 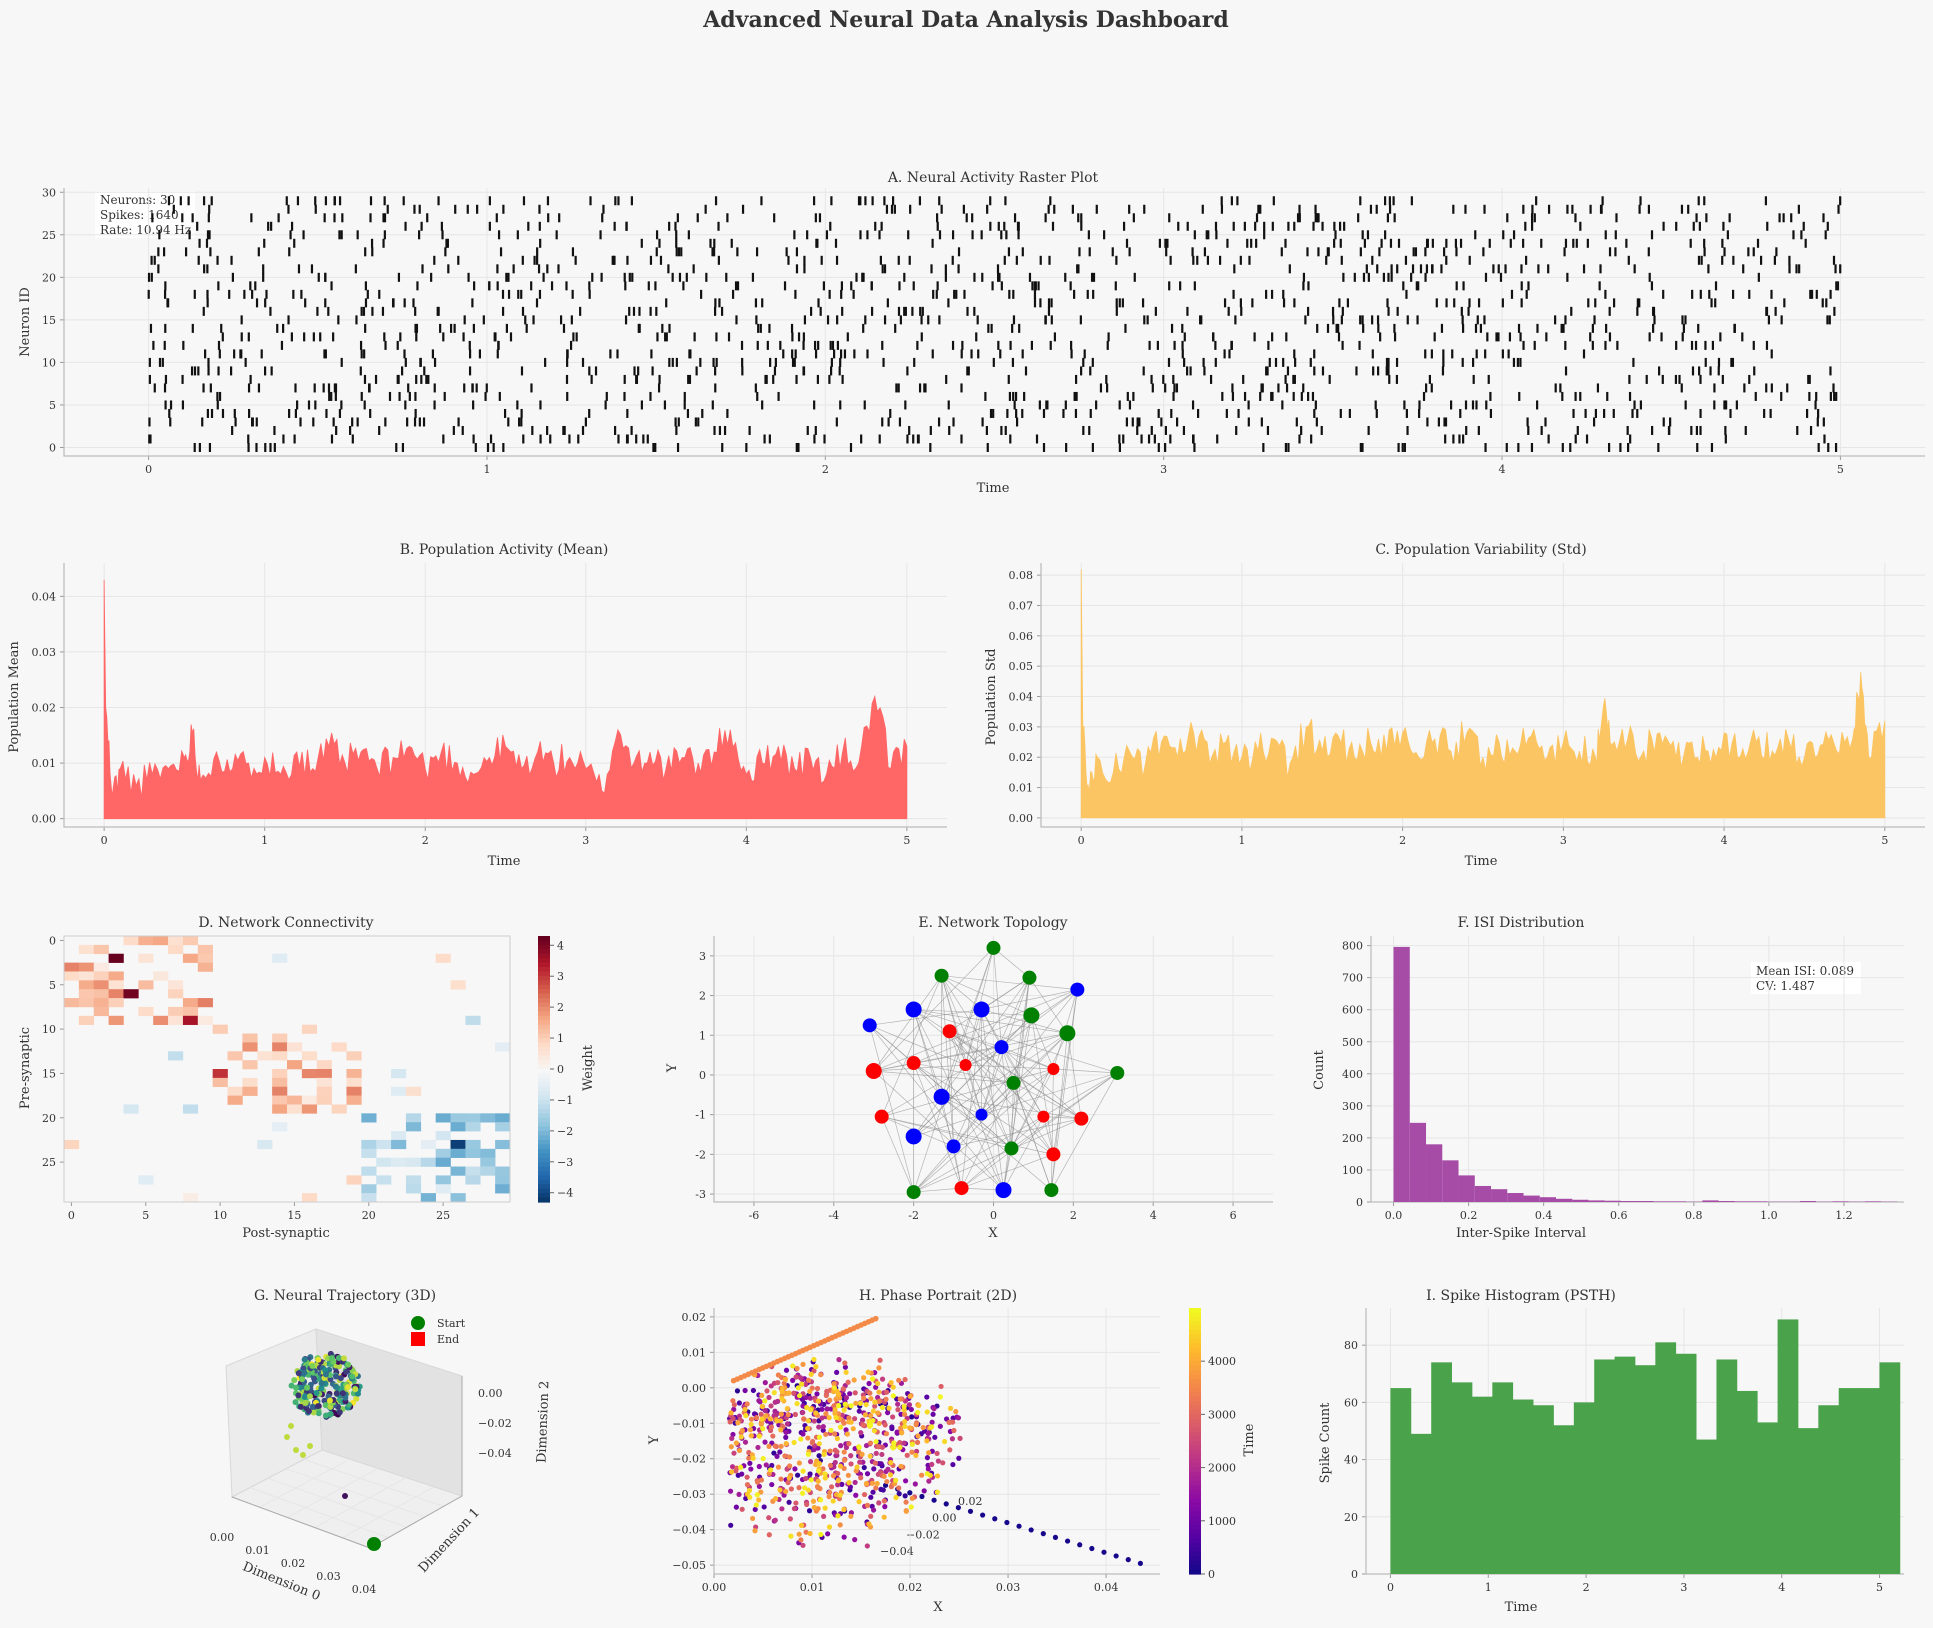 What do you see at coordinates (1195, 1441) in the screenshot?
I see `phase-colorbar` at bounding box center [1195, 1441].